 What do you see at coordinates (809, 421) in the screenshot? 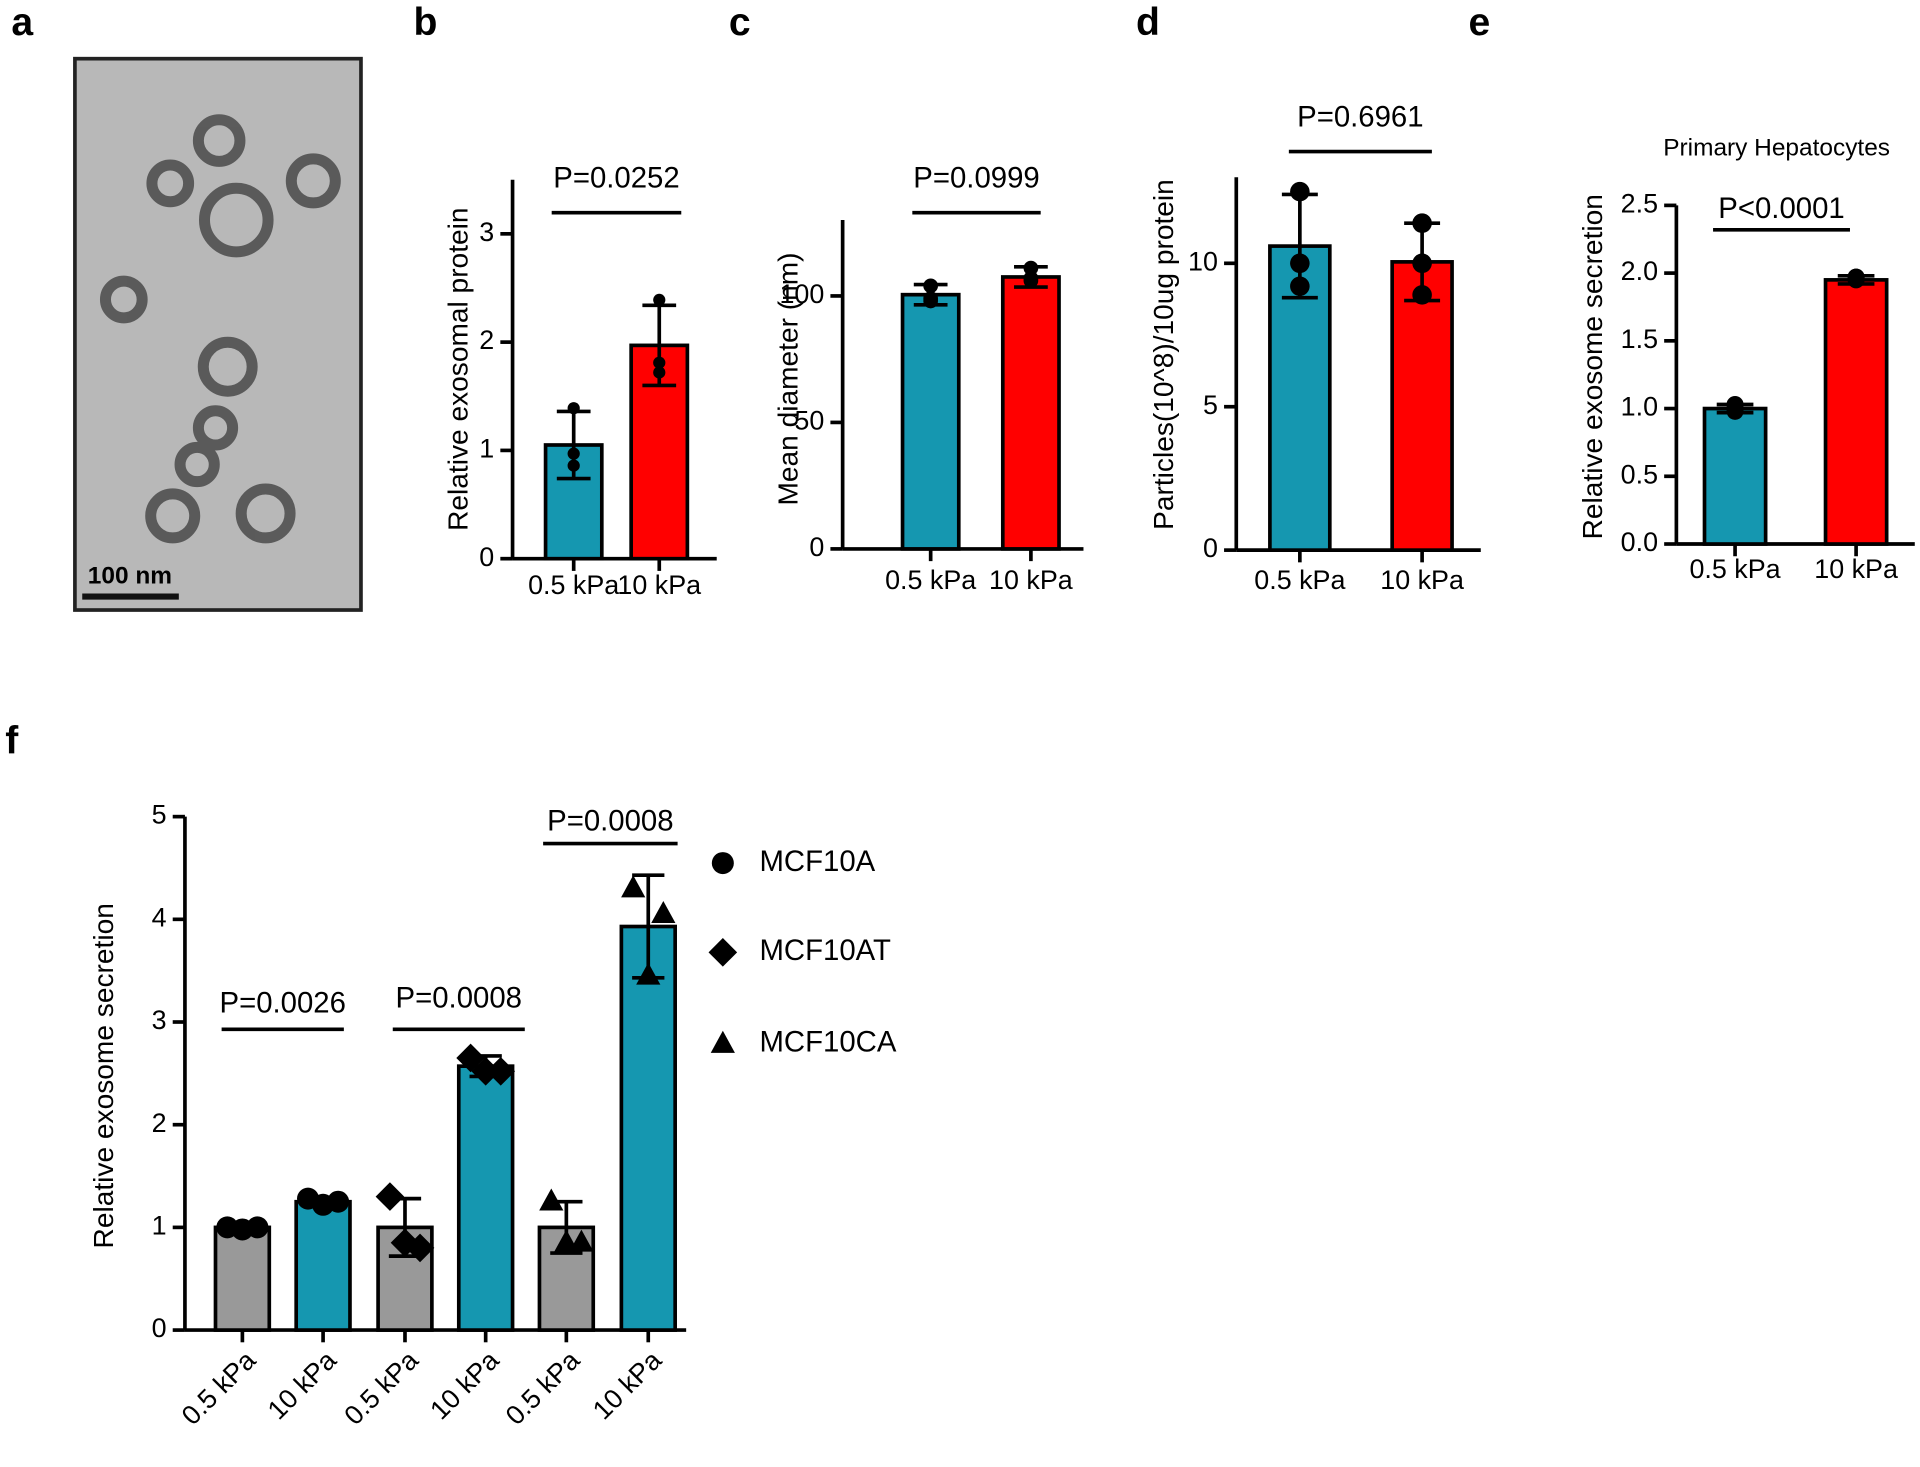
I see `y-tick-label: 50` at bounding box center [809, 421].